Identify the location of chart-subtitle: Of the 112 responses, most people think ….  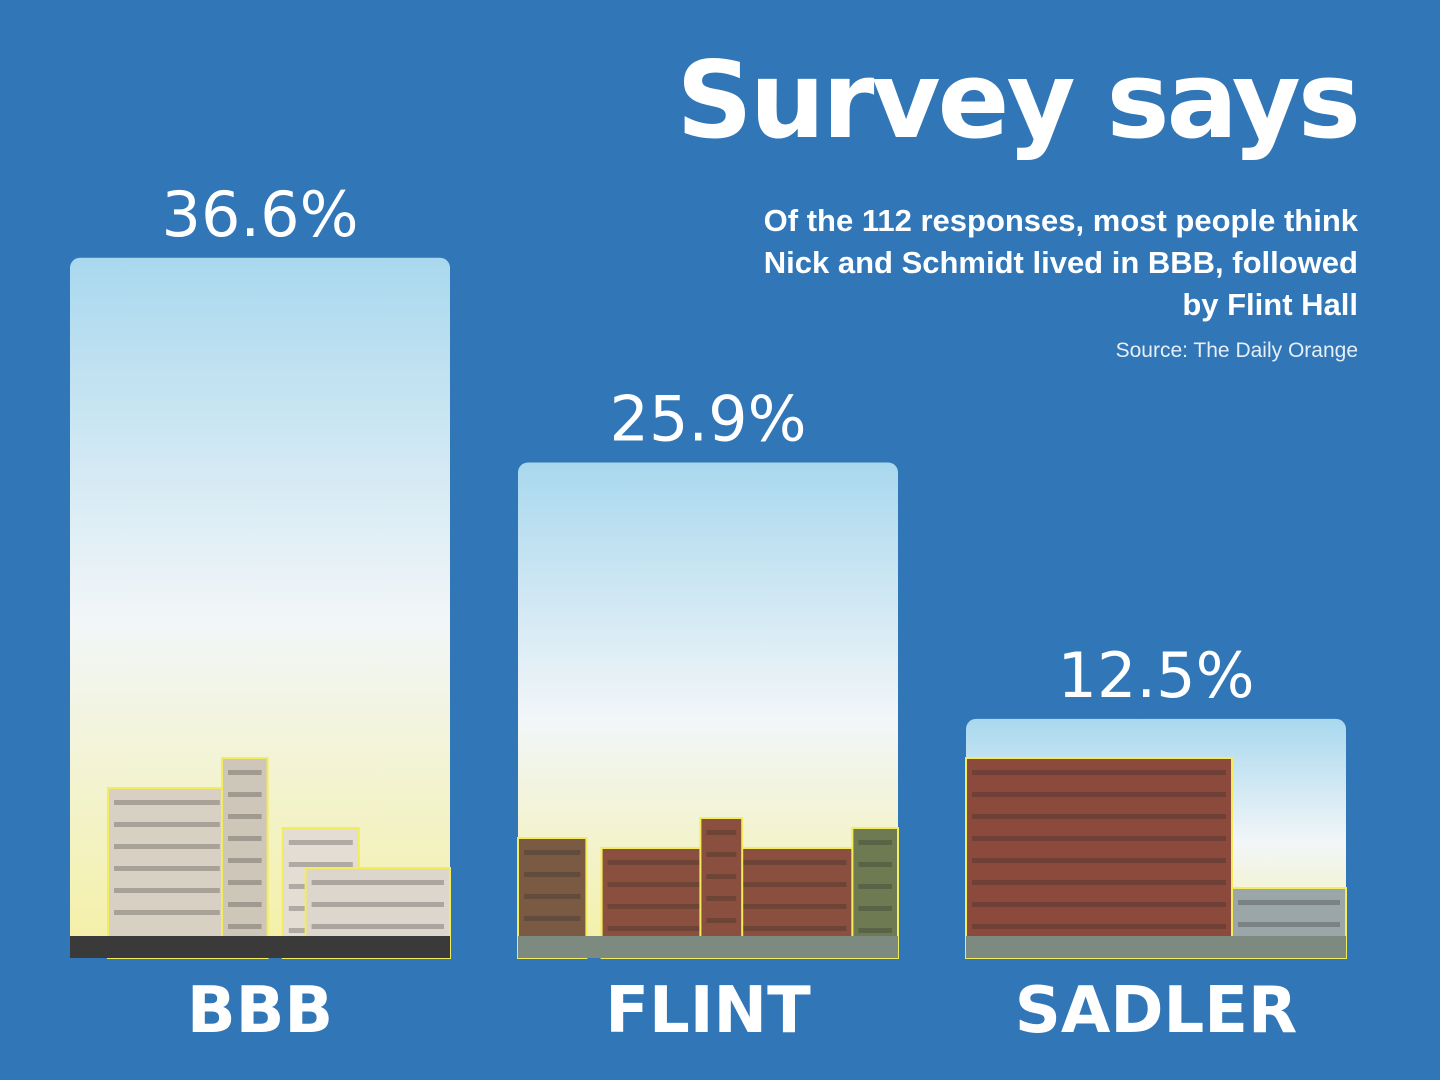
(1060, 262).